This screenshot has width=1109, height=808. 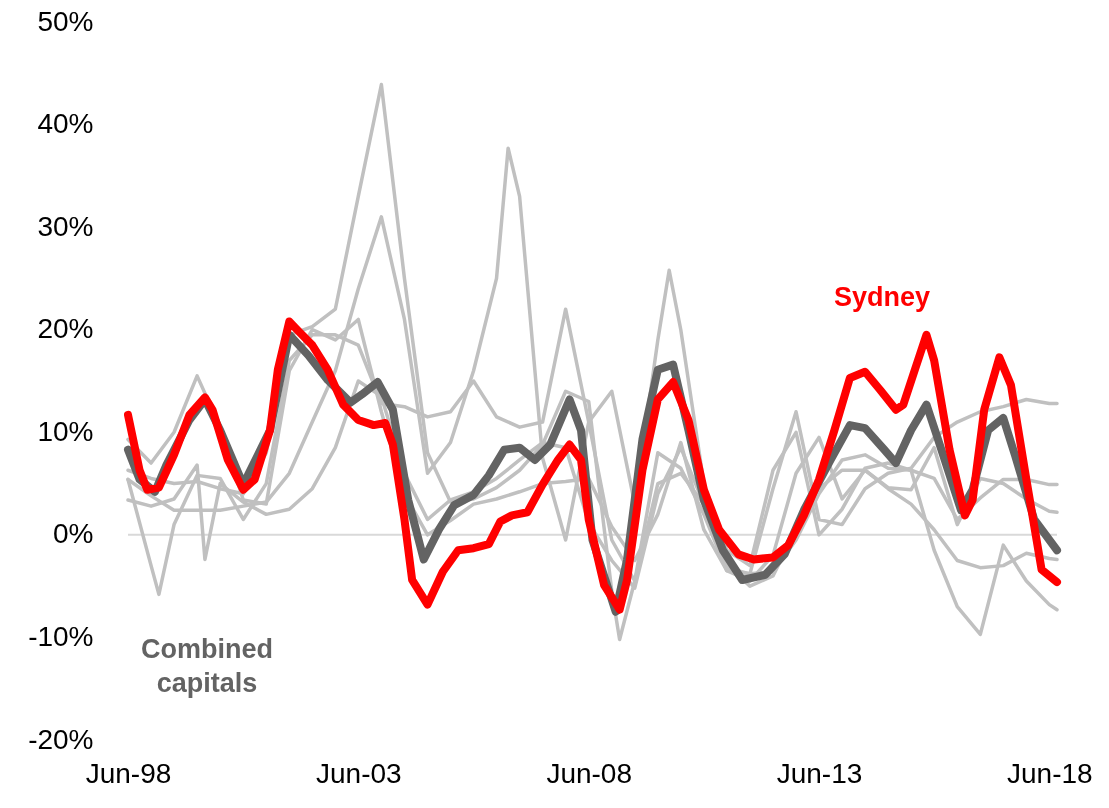 What do you see at coordinates (207, 666) in the screenshot?
I see `text: Combined capitals` at bounding box center [207, 666].